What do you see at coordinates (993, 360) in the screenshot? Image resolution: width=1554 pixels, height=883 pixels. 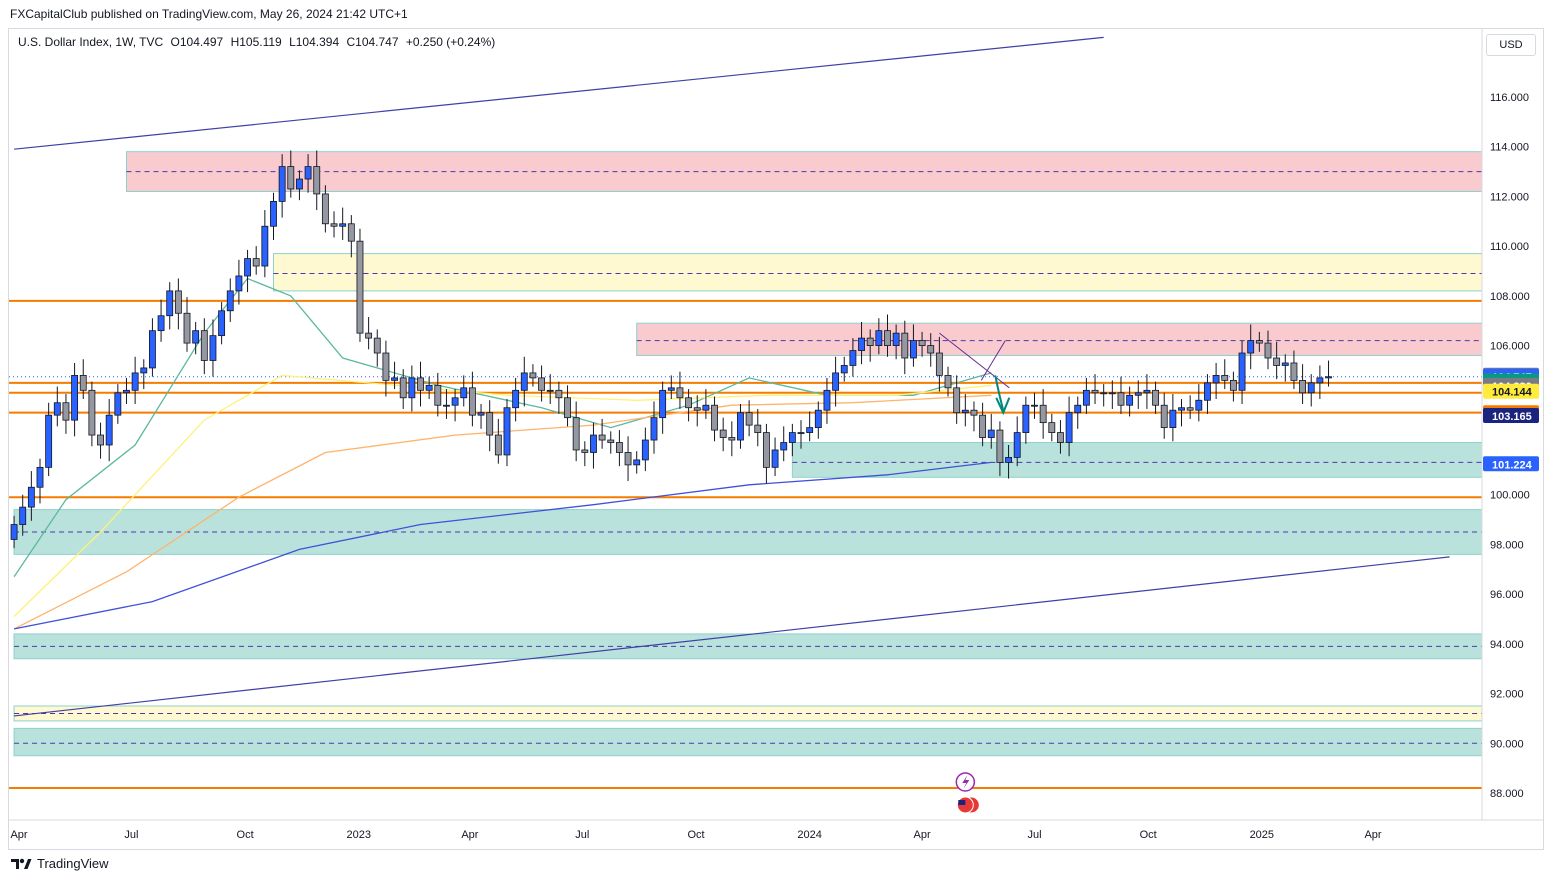 I see `trendline-up` at bounding box center [993, 360].